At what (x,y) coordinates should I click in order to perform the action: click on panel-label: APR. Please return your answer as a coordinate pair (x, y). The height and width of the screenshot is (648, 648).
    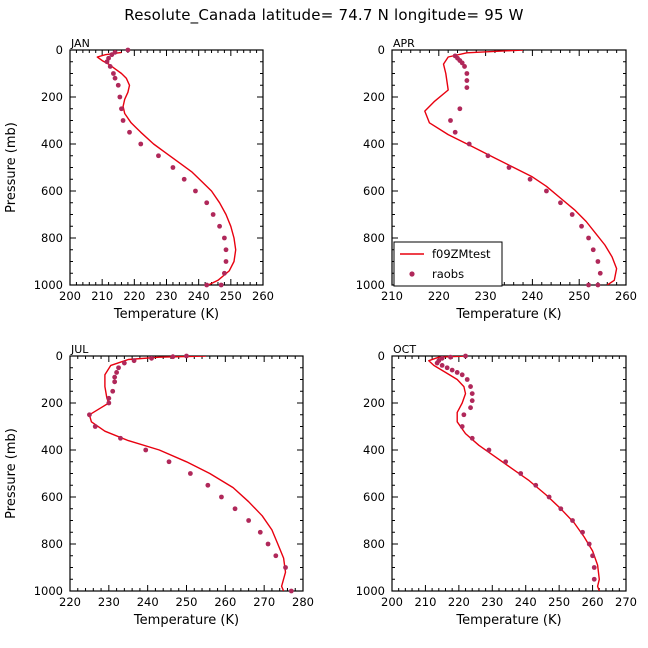
    Looking at the image, I should click on (404, 43).